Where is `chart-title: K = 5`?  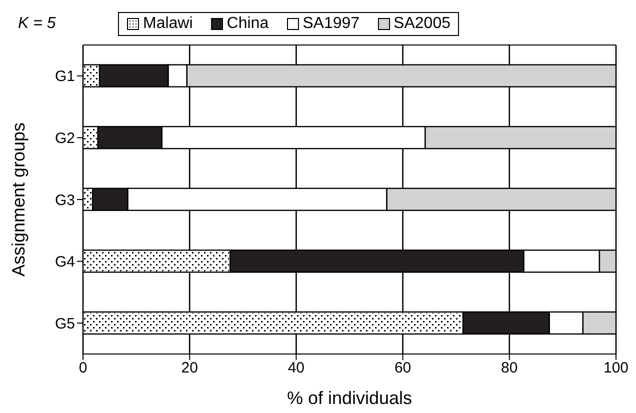
chart-title: K = 5 is located at coordinates (37, 23).